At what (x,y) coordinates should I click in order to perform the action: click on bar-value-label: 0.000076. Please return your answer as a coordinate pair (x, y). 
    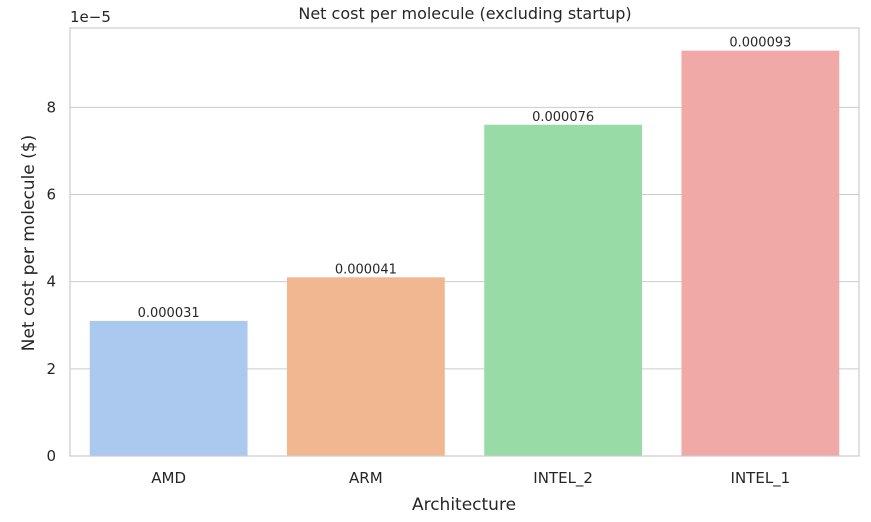
    Looking at the image, I should click on (563, 117).